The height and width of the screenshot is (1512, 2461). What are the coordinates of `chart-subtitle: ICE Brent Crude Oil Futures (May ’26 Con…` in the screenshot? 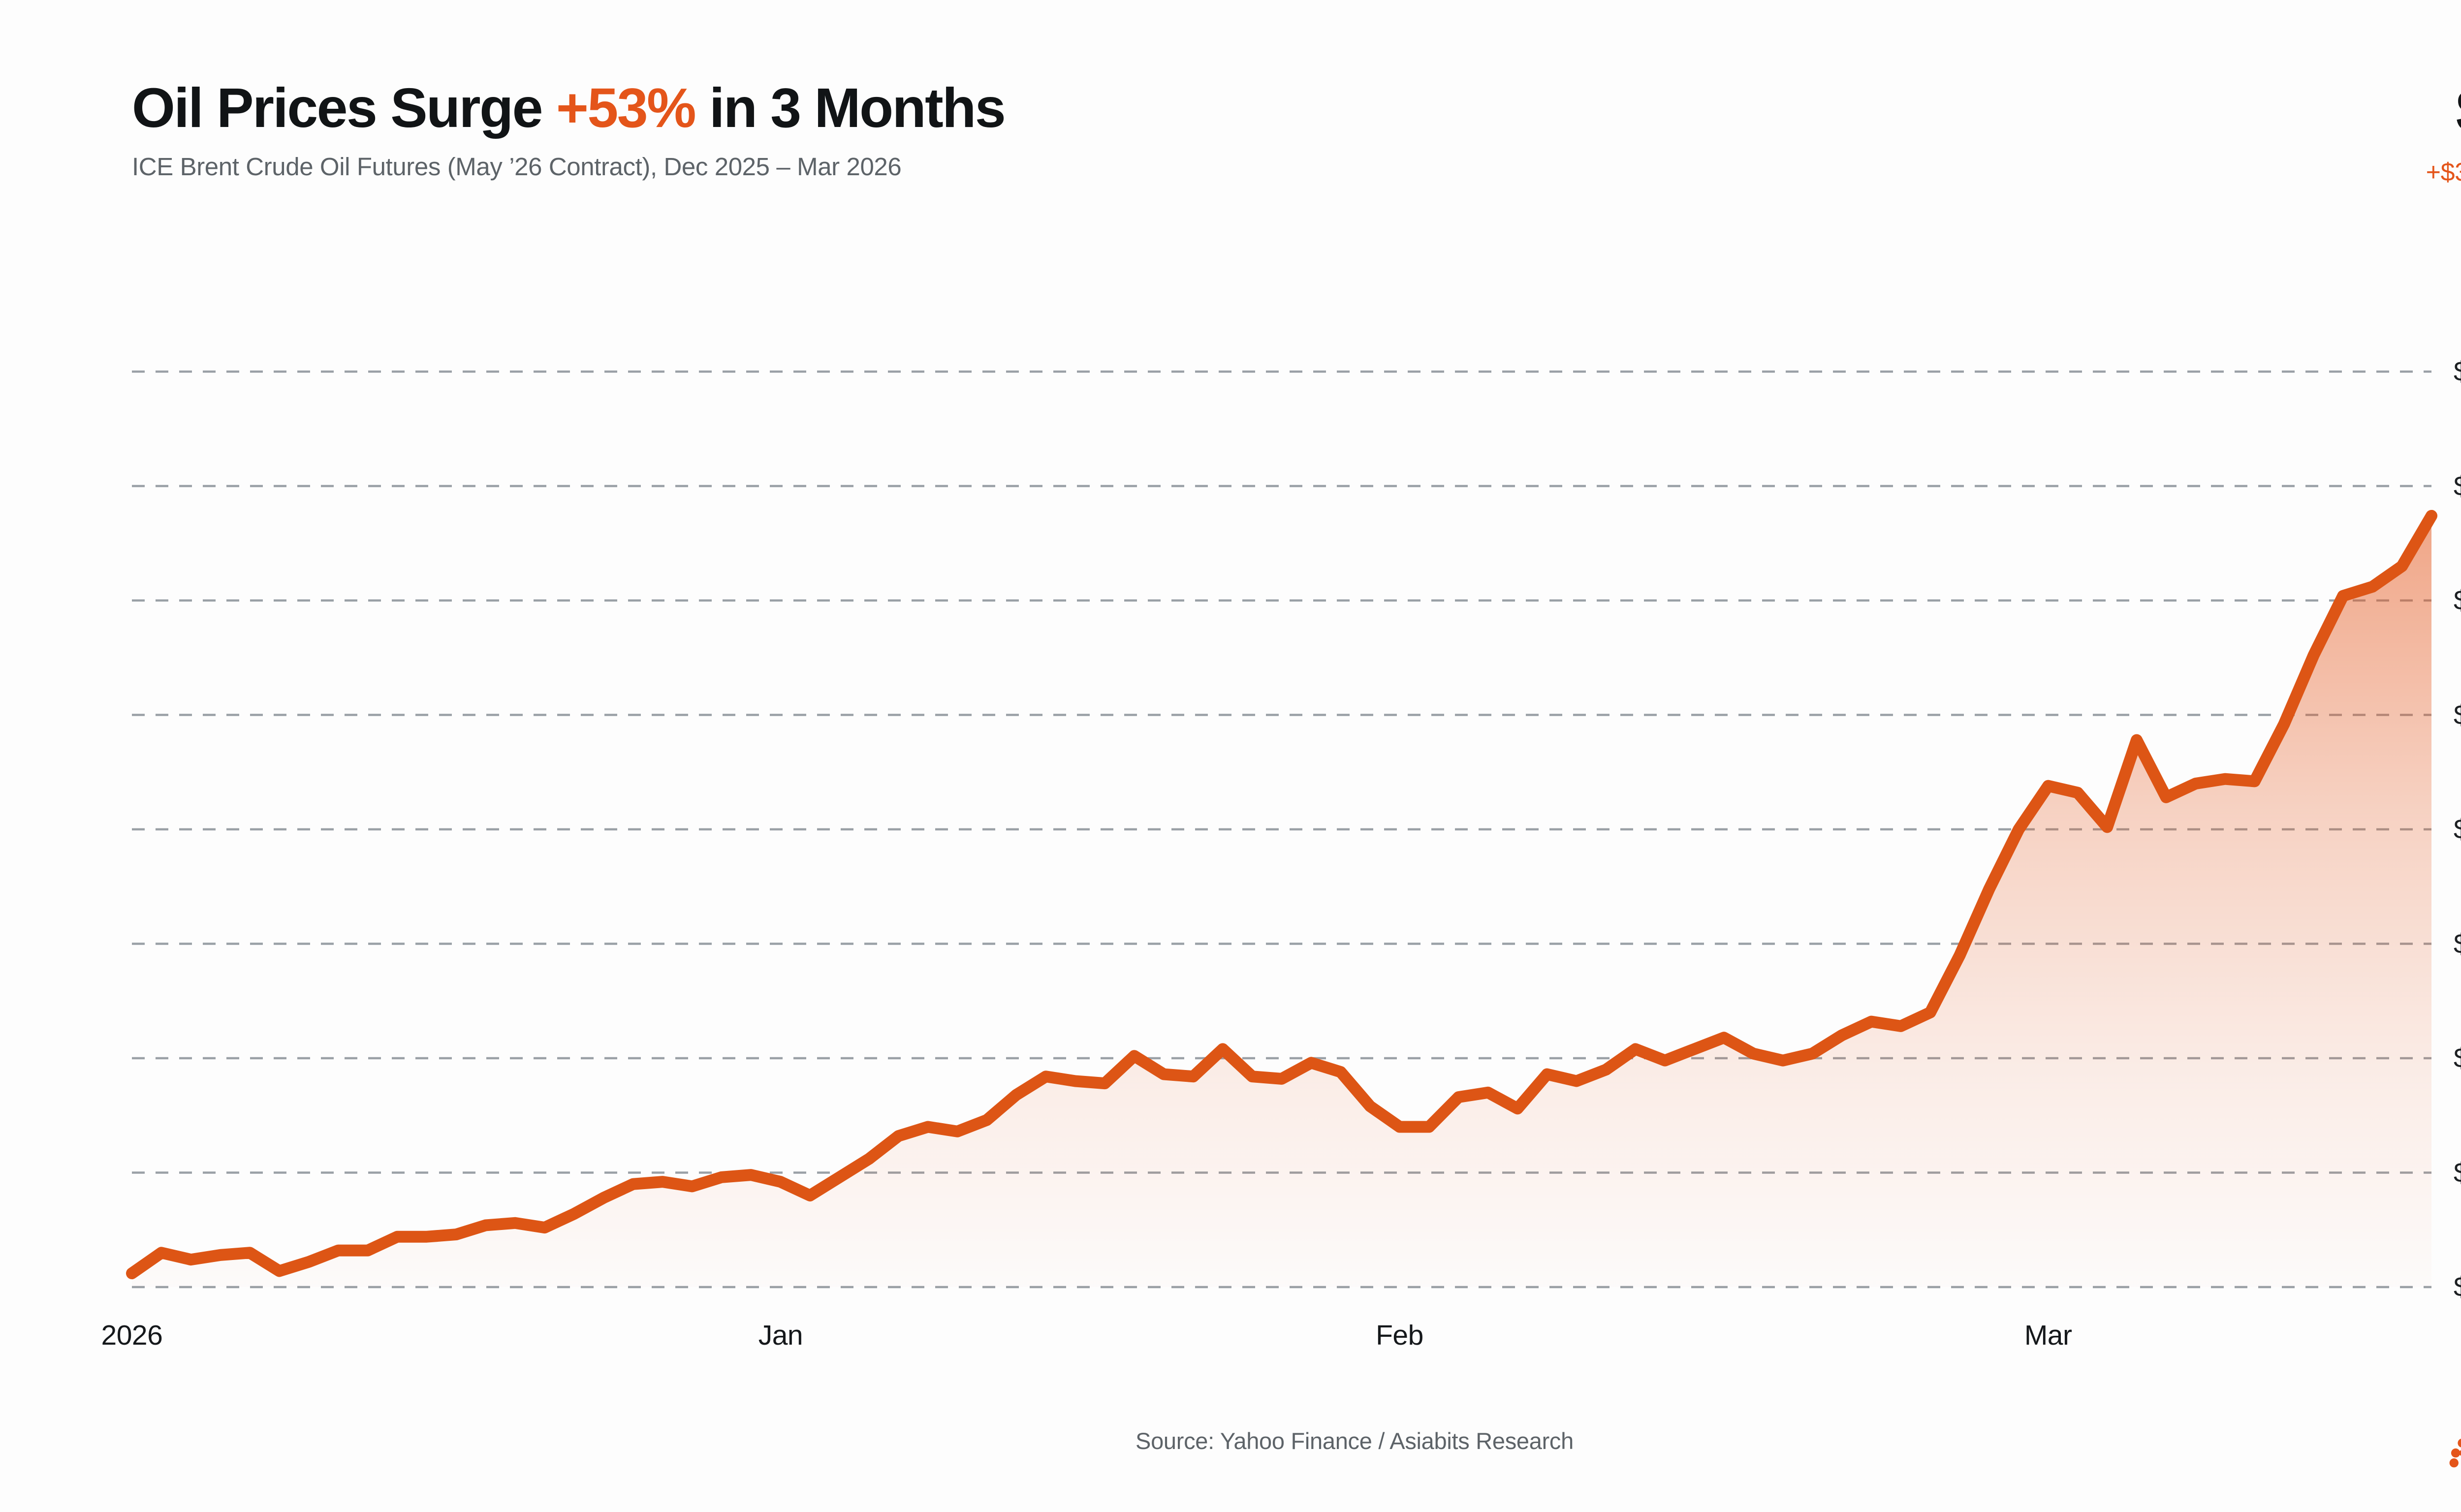 It's located at (517, 166).